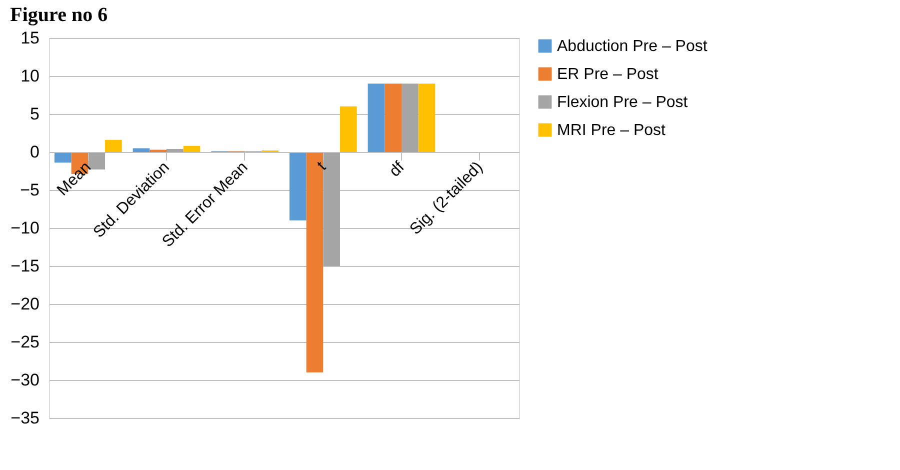  Describe the element at coordinates (397, 169) in the screenshot. I see `x-tick-label: df` at that location.